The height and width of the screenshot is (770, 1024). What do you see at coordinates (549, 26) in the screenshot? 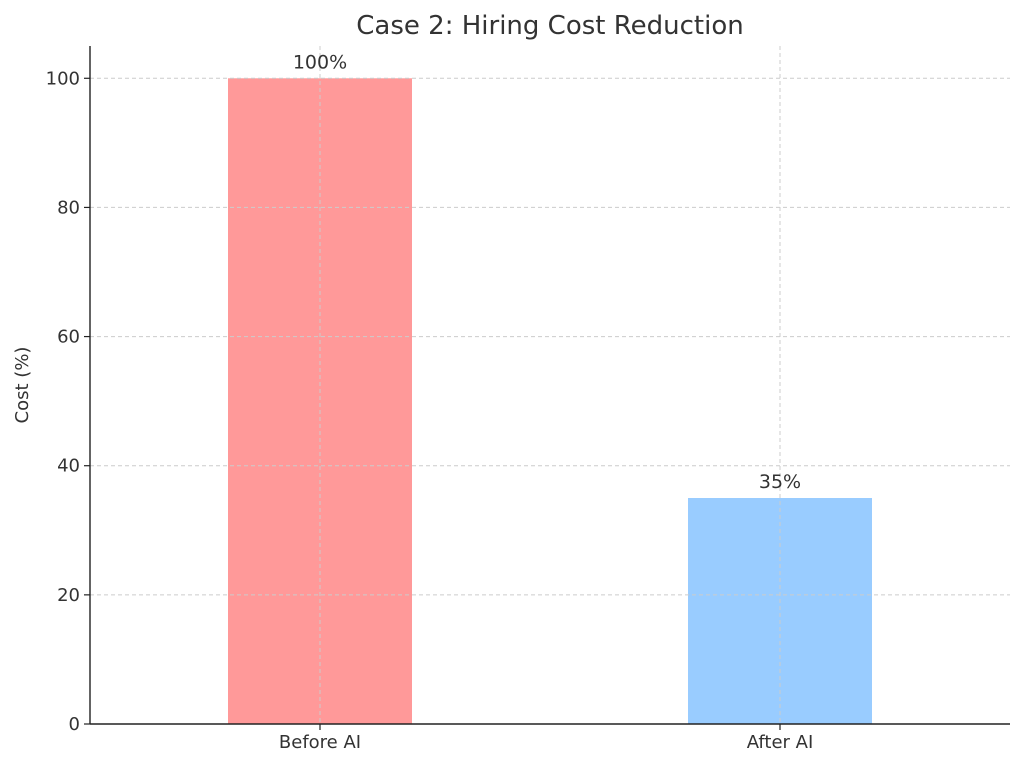
I see `chart-title: Case 2: Hiring Cost Reduction` at bounding box center [549, 26].